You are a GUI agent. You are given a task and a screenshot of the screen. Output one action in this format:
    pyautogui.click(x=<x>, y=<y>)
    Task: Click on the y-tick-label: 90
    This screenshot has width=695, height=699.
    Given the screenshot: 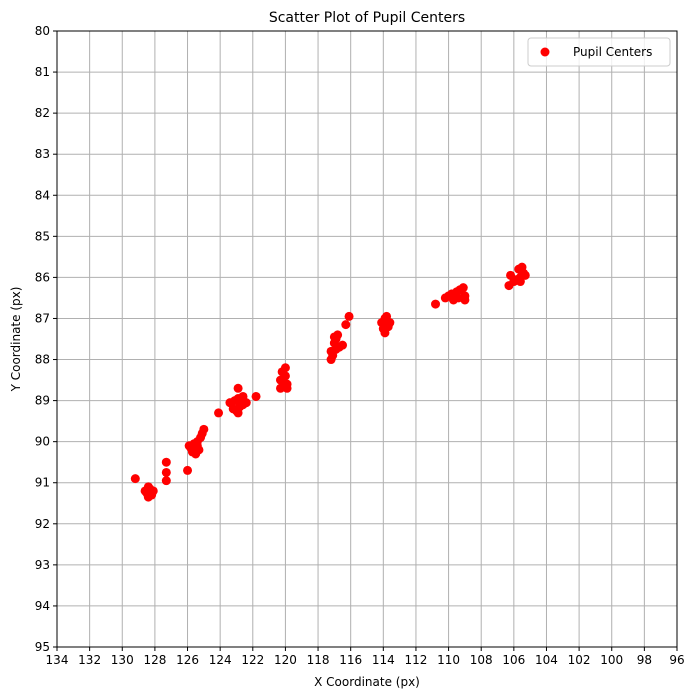 What is the action you would take?
    pyautogui.click(x=42, y=442)
    